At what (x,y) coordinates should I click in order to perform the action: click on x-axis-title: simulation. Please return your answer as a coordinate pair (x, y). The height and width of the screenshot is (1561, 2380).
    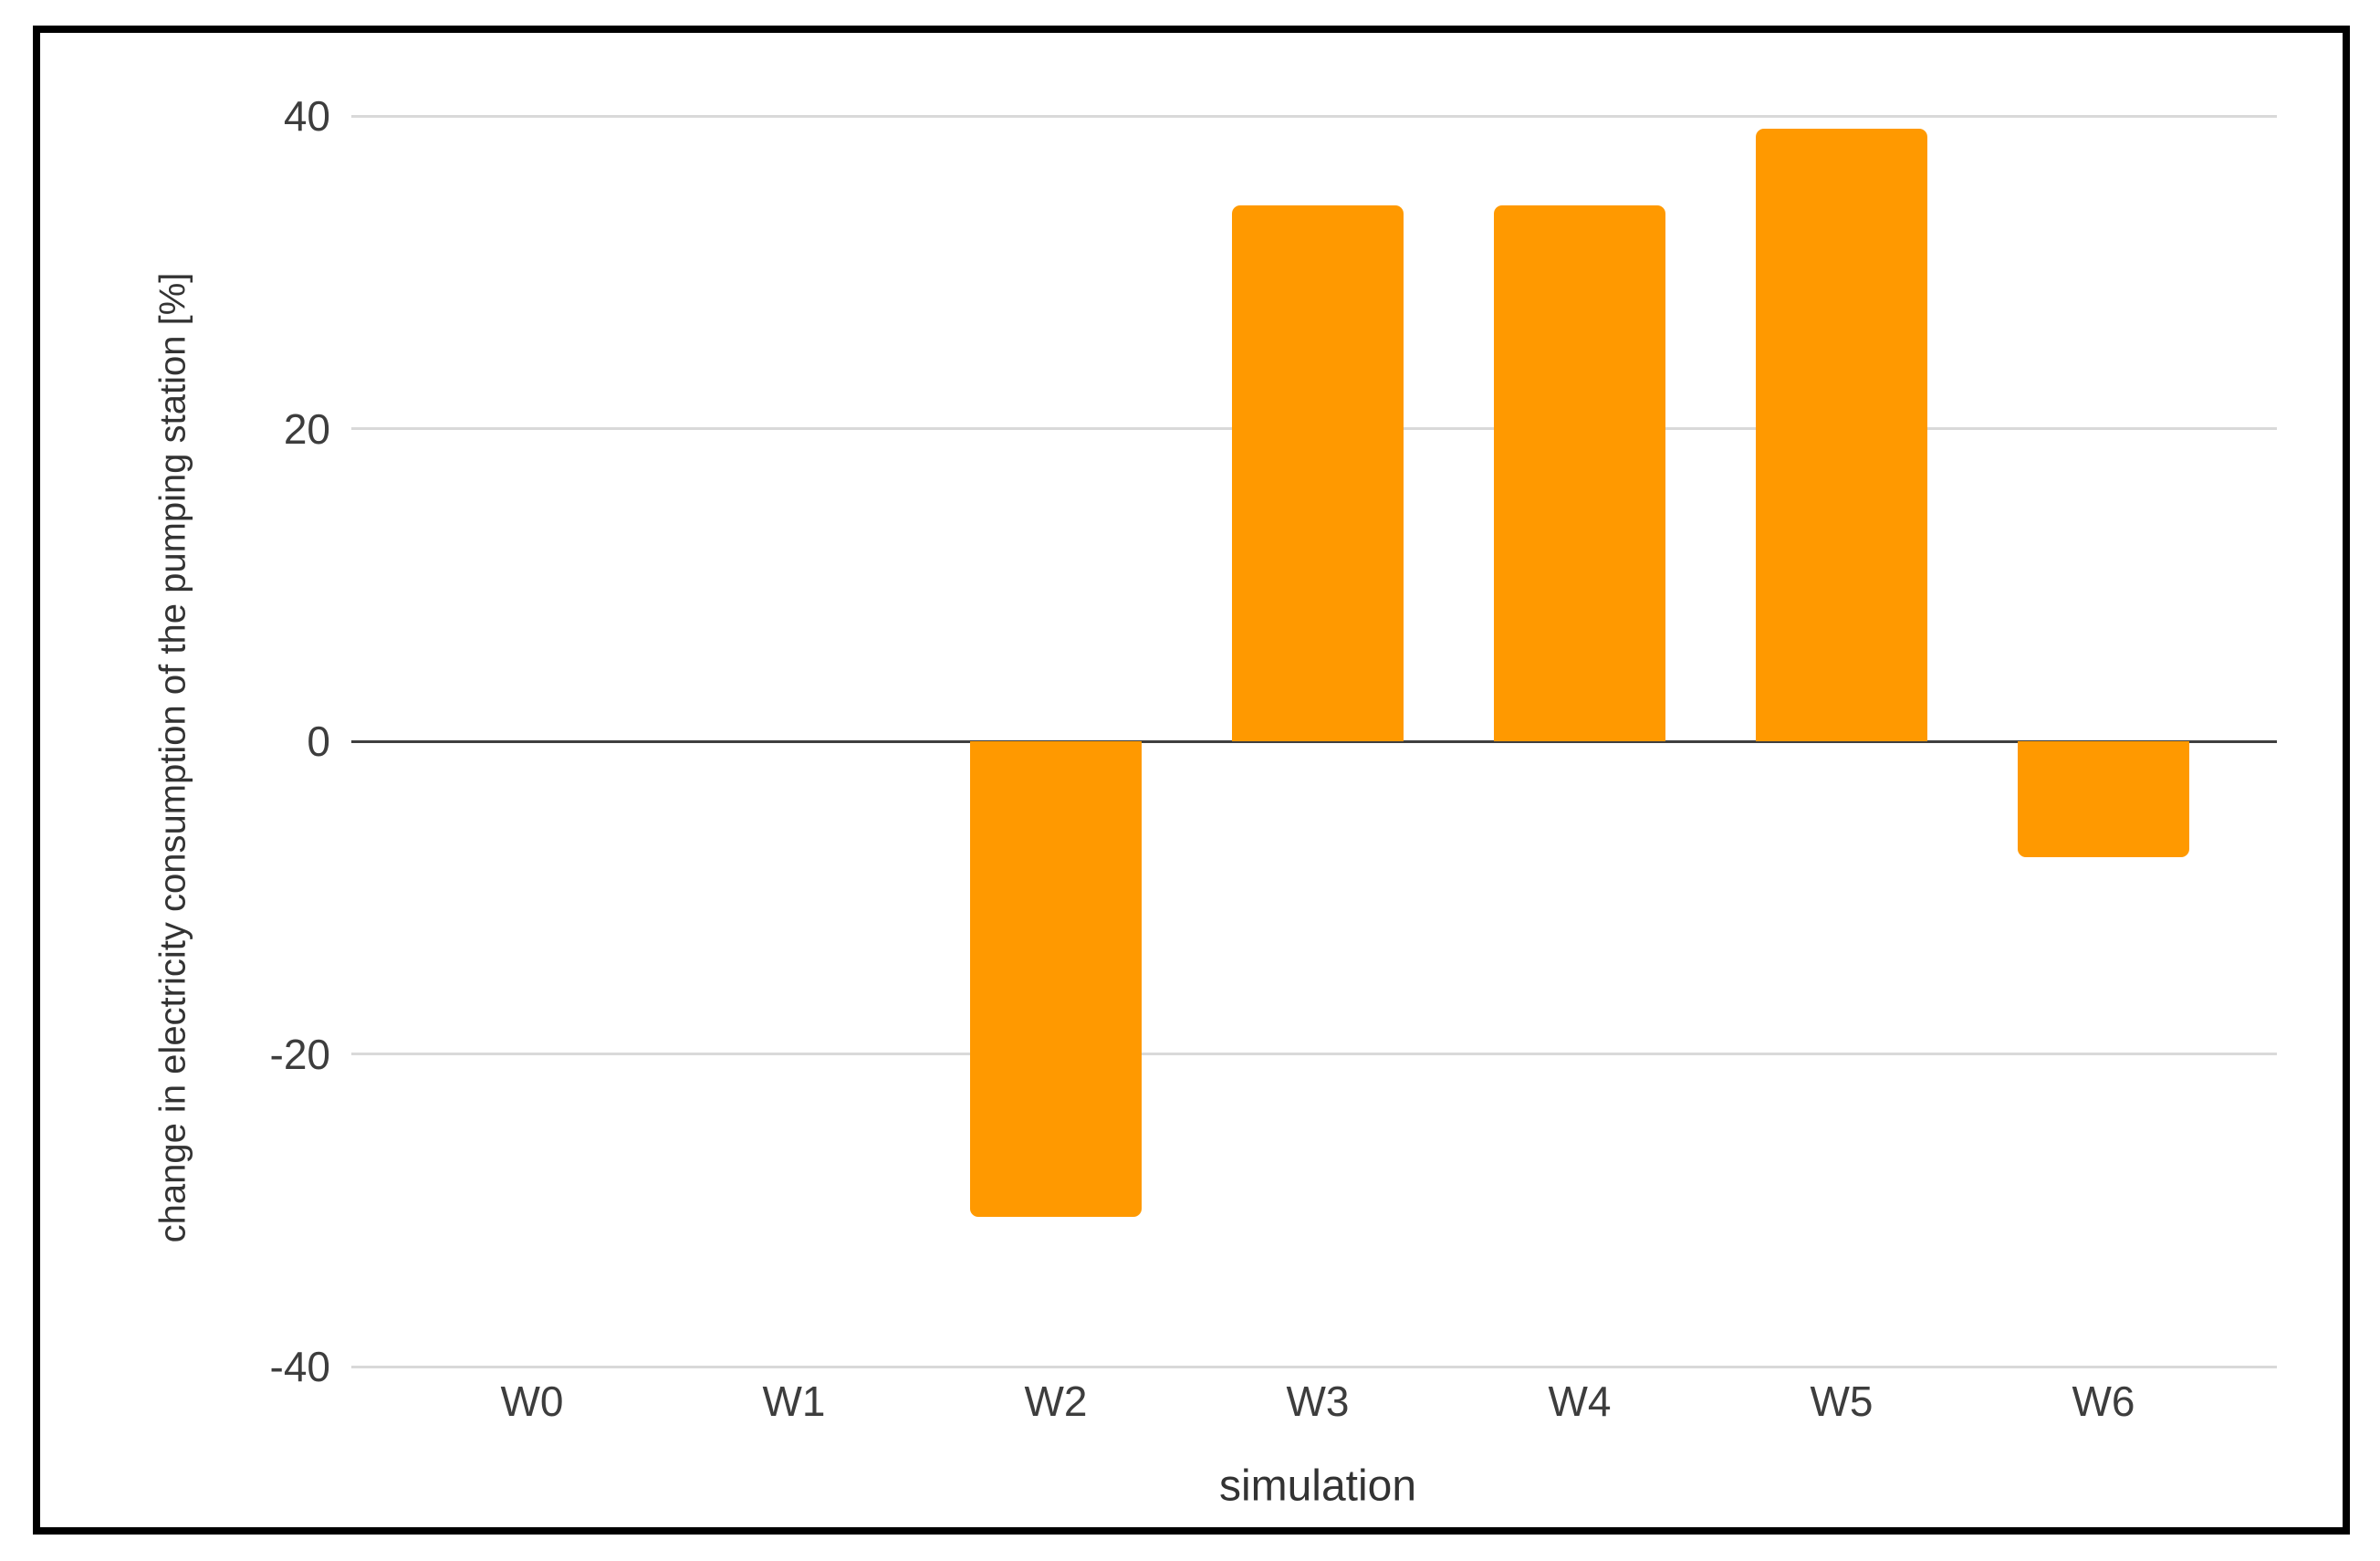
    Looking at the image, I should click on (1317, 1486).